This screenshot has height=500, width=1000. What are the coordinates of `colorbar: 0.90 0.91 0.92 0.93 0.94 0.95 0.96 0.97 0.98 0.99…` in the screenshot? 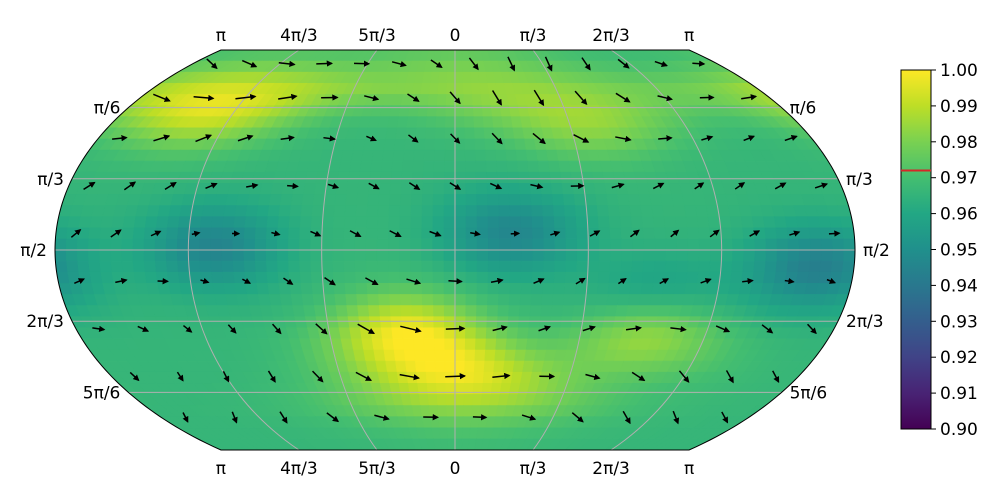 It's located at (939, 250).